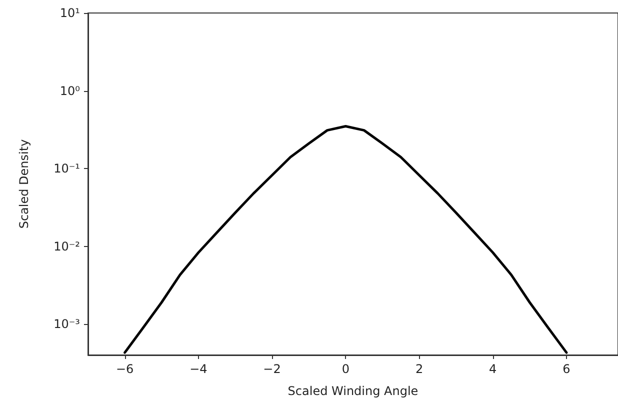  What do you see at coordinates (67, 324) in the screenshot?
I see `y-tick-label: 10⁻³` at bounding box center [67, 324].